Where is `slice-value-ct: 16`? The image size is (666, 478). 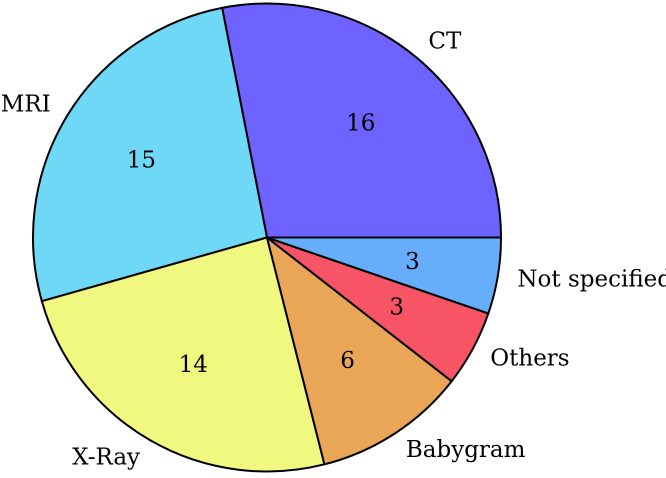 slice-value-ct: 16 is located at coordinates (360, 124).